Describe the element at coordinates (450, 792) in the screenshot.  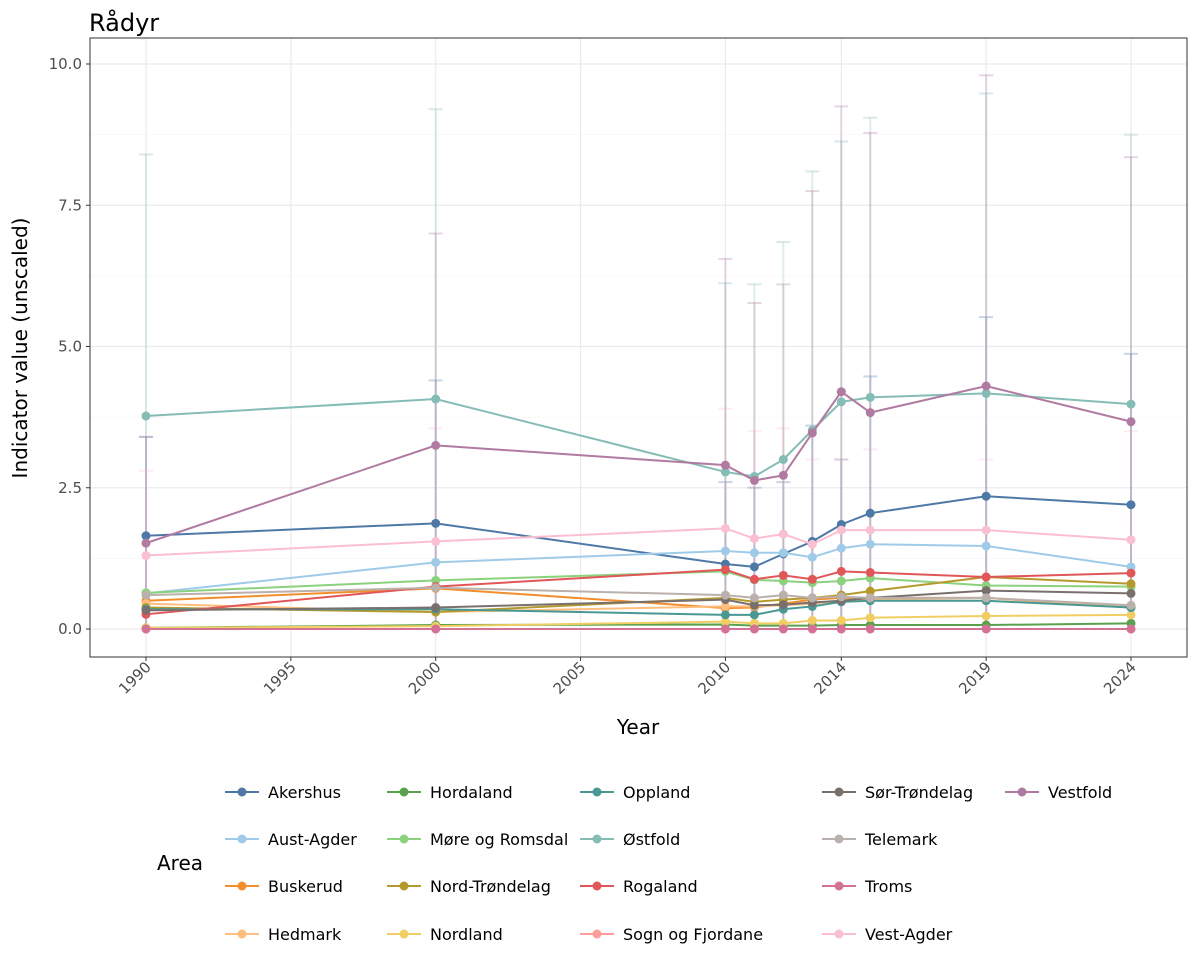
I see `legend-item: Hordaland` at that location.